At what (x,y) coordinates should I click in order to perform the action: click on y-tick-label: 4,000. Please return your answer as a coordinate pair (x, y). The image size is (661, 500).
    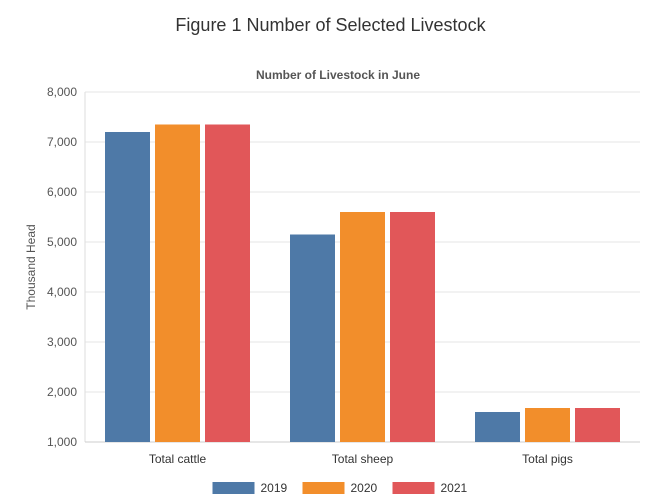
    Looking at the image, I should click on (62, 292).